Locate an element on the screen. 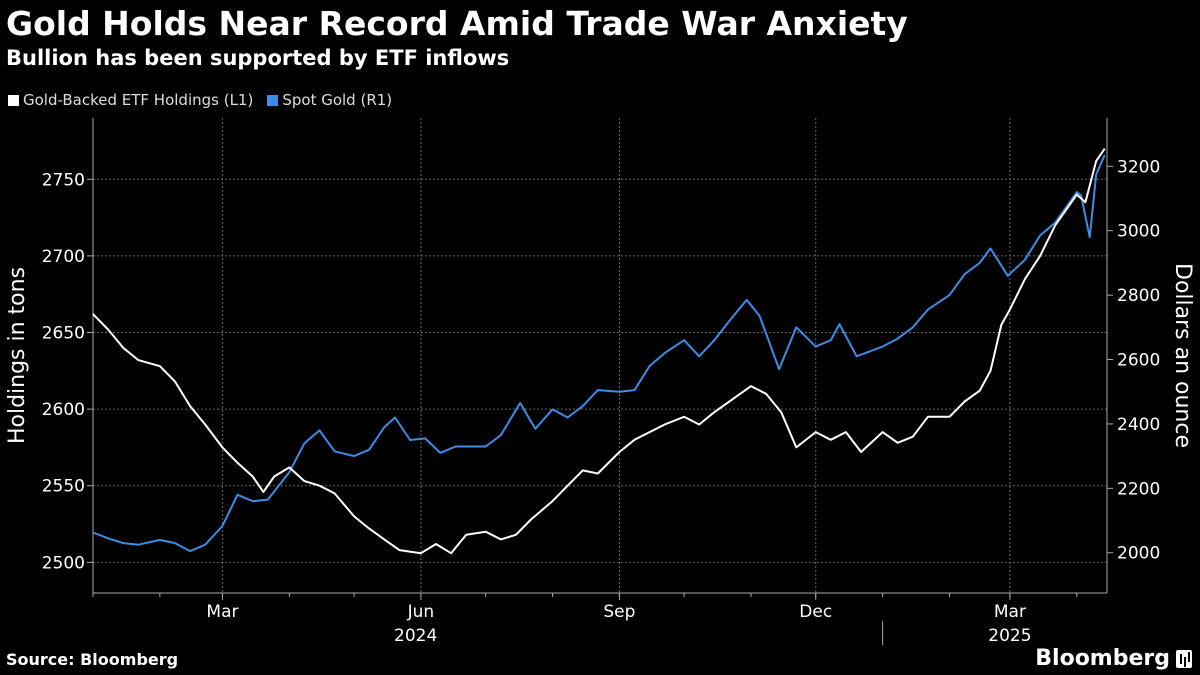 The image size is (1200, 675). right-axis-title: Dollars an ounce is located at coordinates (1182, 355).